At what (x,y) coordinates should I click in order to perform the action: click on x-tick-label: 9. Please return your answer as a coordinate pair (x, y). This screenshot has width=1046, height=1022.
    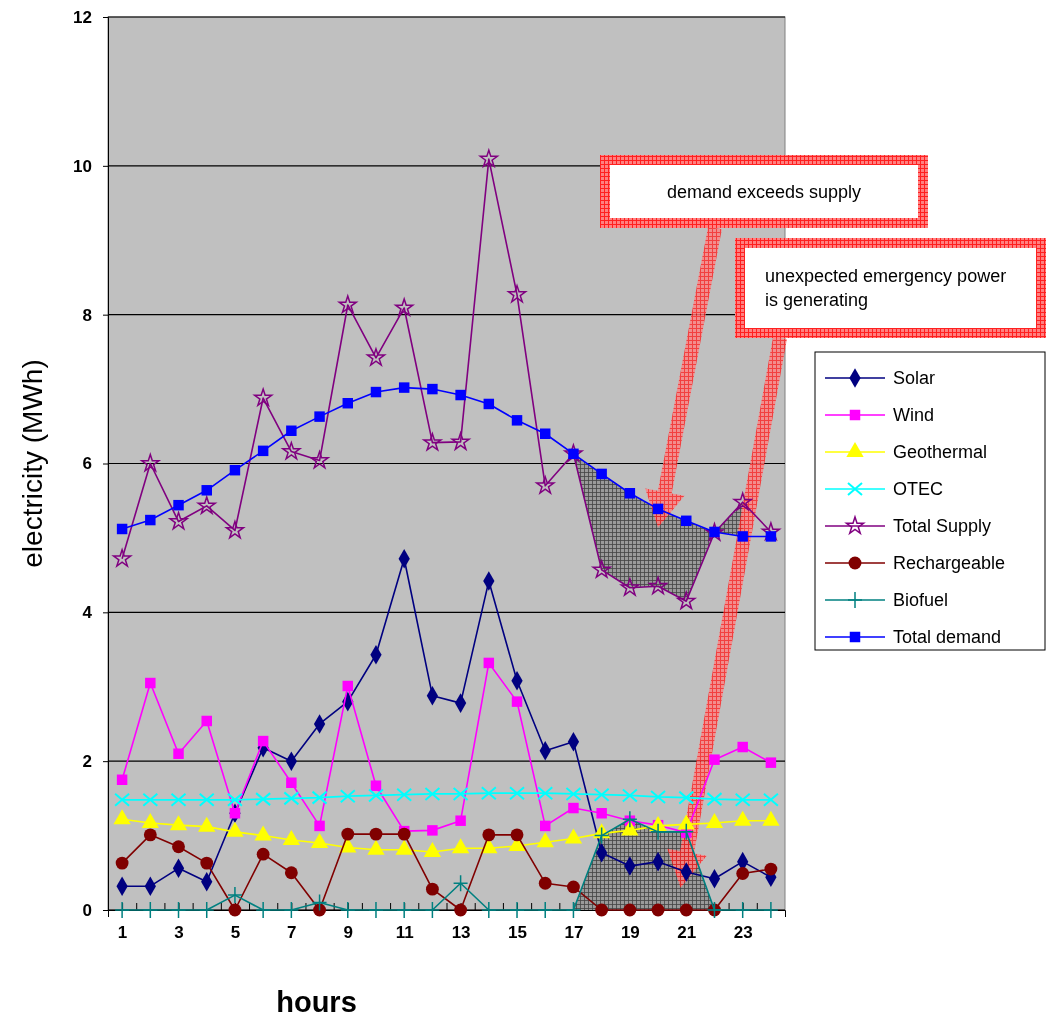
    Looking at the image, I should click on (348, 932).